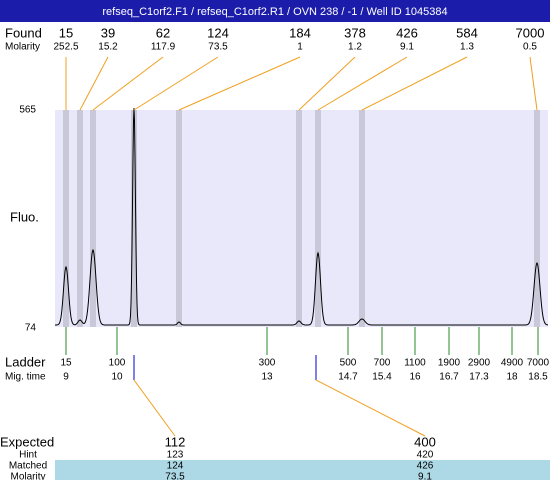 The image size is (550, 480). Describe the element at coordinates (175, 455) in the screenshot. I see `table-cell: 123` at that location.